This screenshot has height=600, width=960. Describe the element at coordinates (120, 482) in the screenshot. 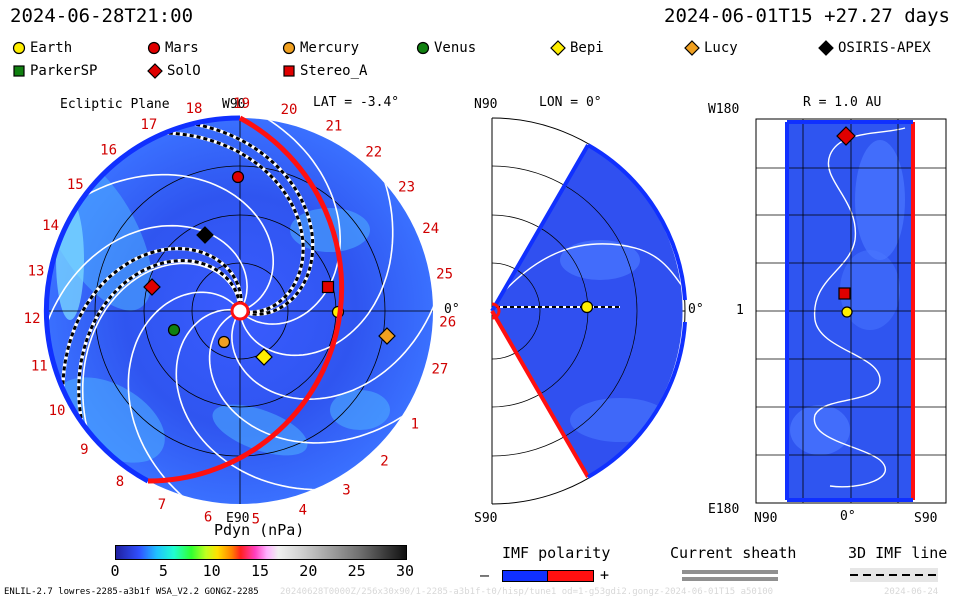

I see `carrington-day-label: 8` at that location.